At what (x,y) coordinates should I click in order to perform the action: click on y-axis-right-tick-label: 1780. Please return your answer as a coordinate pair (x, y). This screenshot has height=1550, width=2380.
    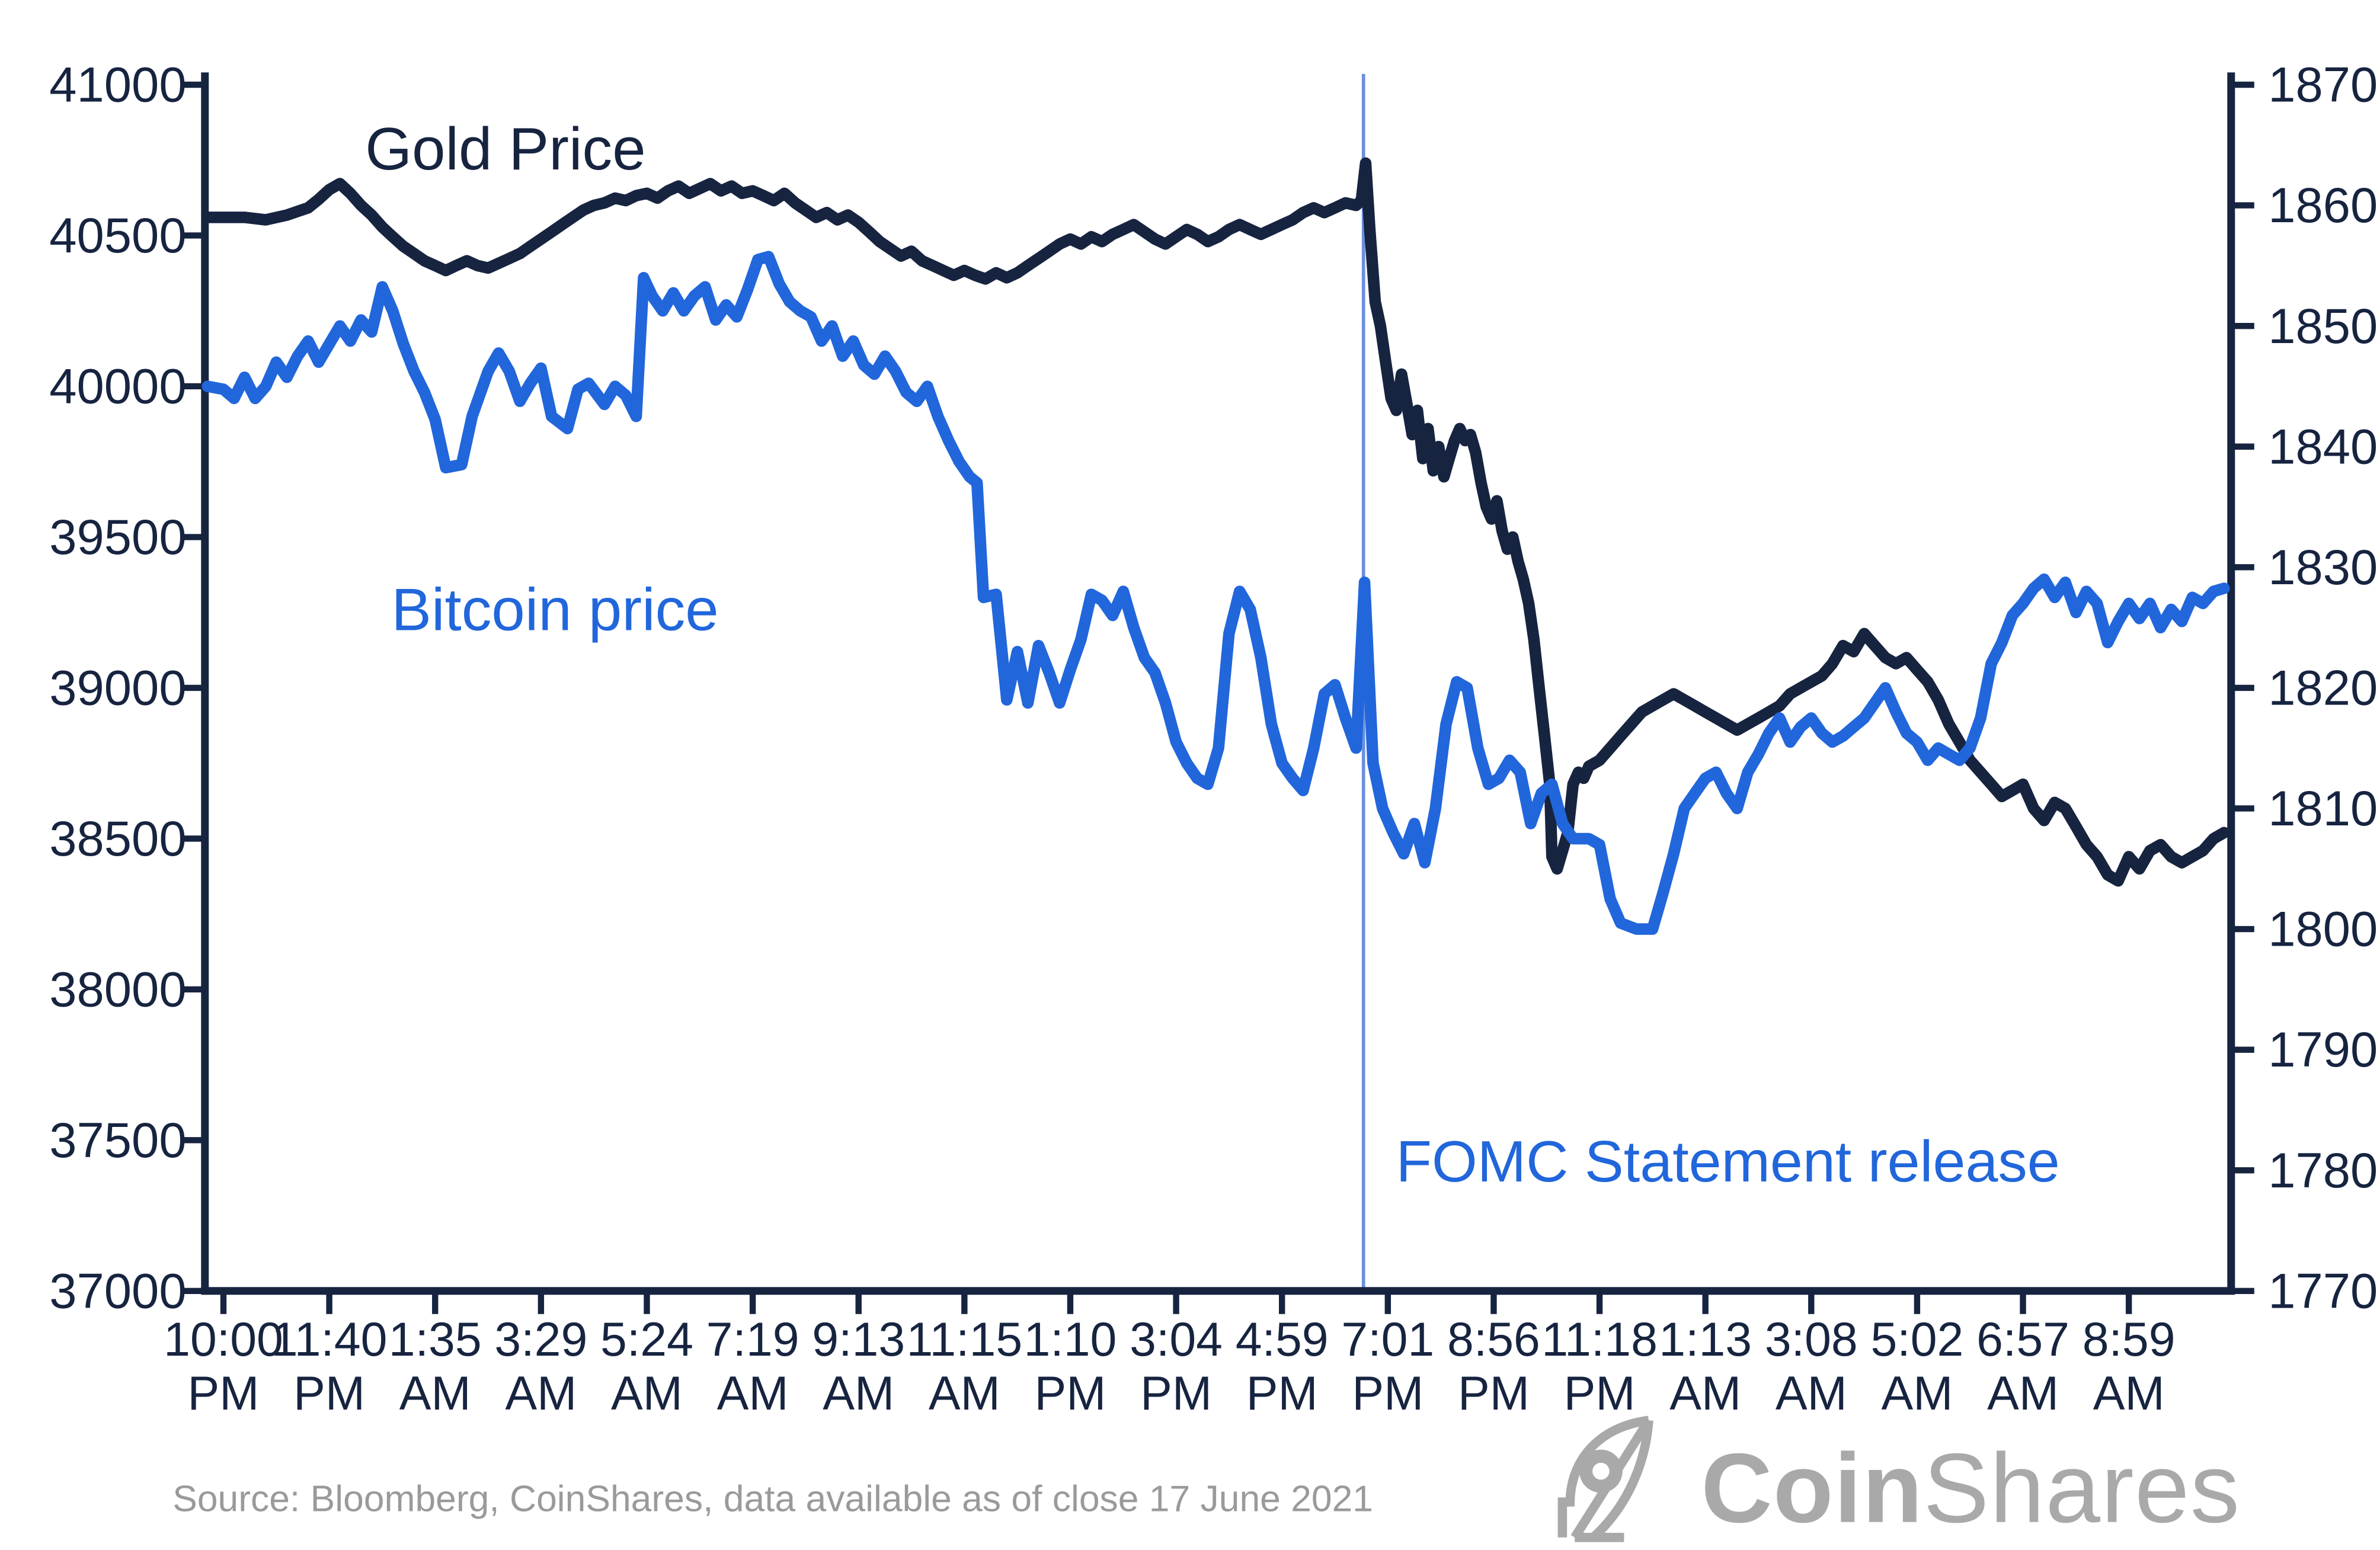
    Looking at the image, I should click on (2323, 1170).